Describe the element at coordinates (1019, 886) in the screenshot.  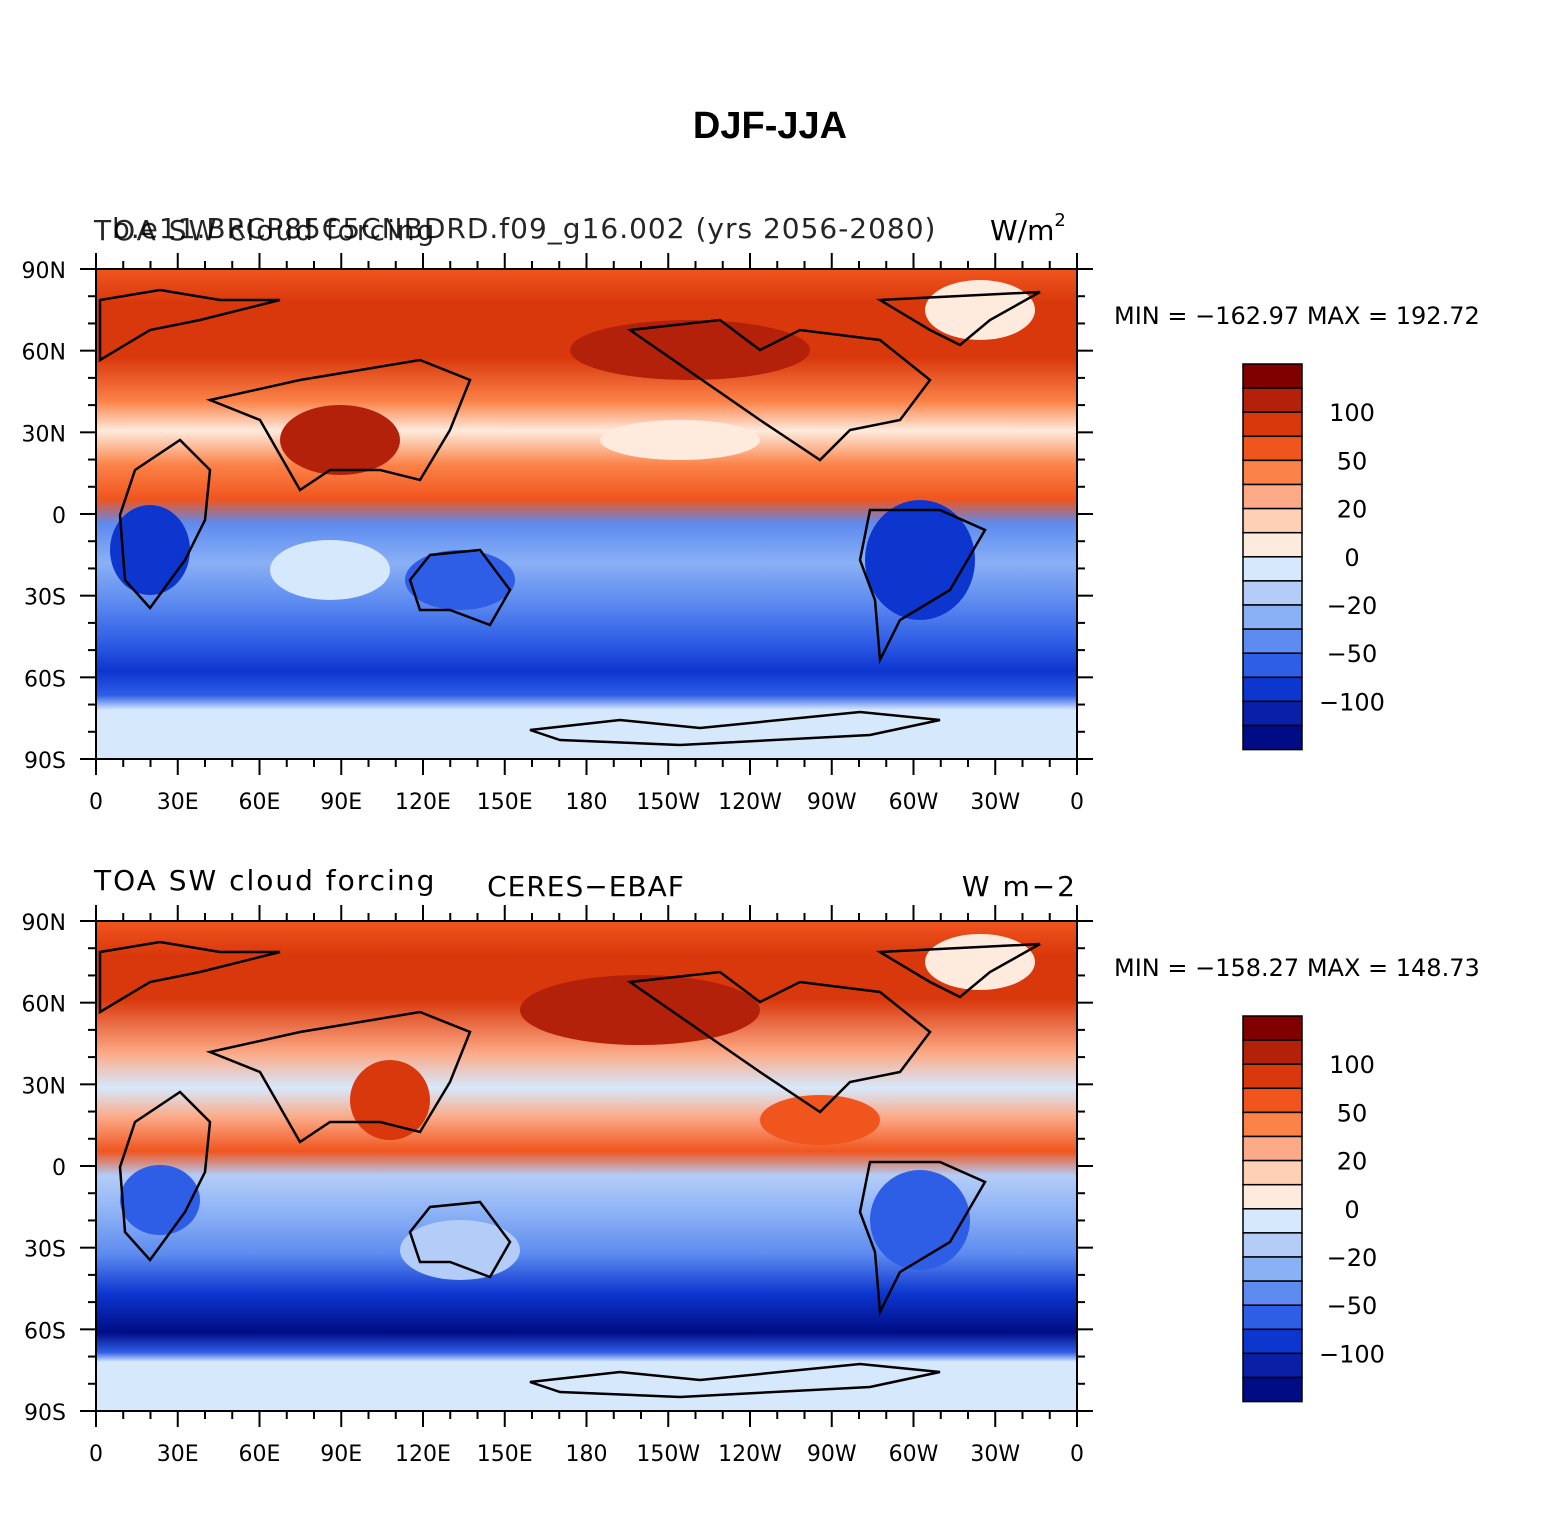
I see `units-text-bottom: W m−2` at that location.